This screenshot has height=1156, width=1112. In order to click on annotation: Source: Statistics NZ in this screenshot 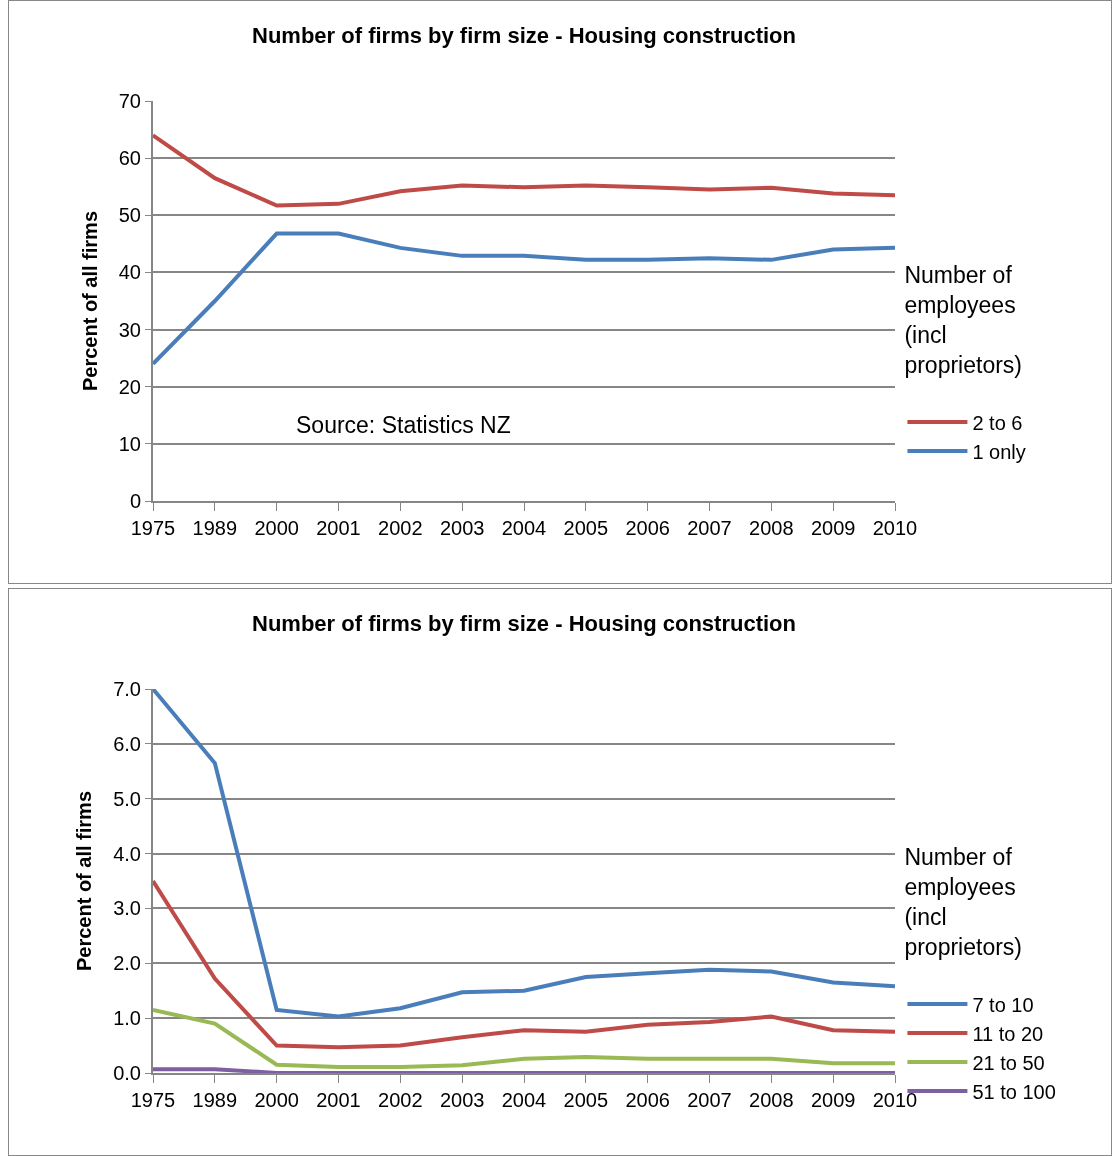, I will do `click(403, 425)`.